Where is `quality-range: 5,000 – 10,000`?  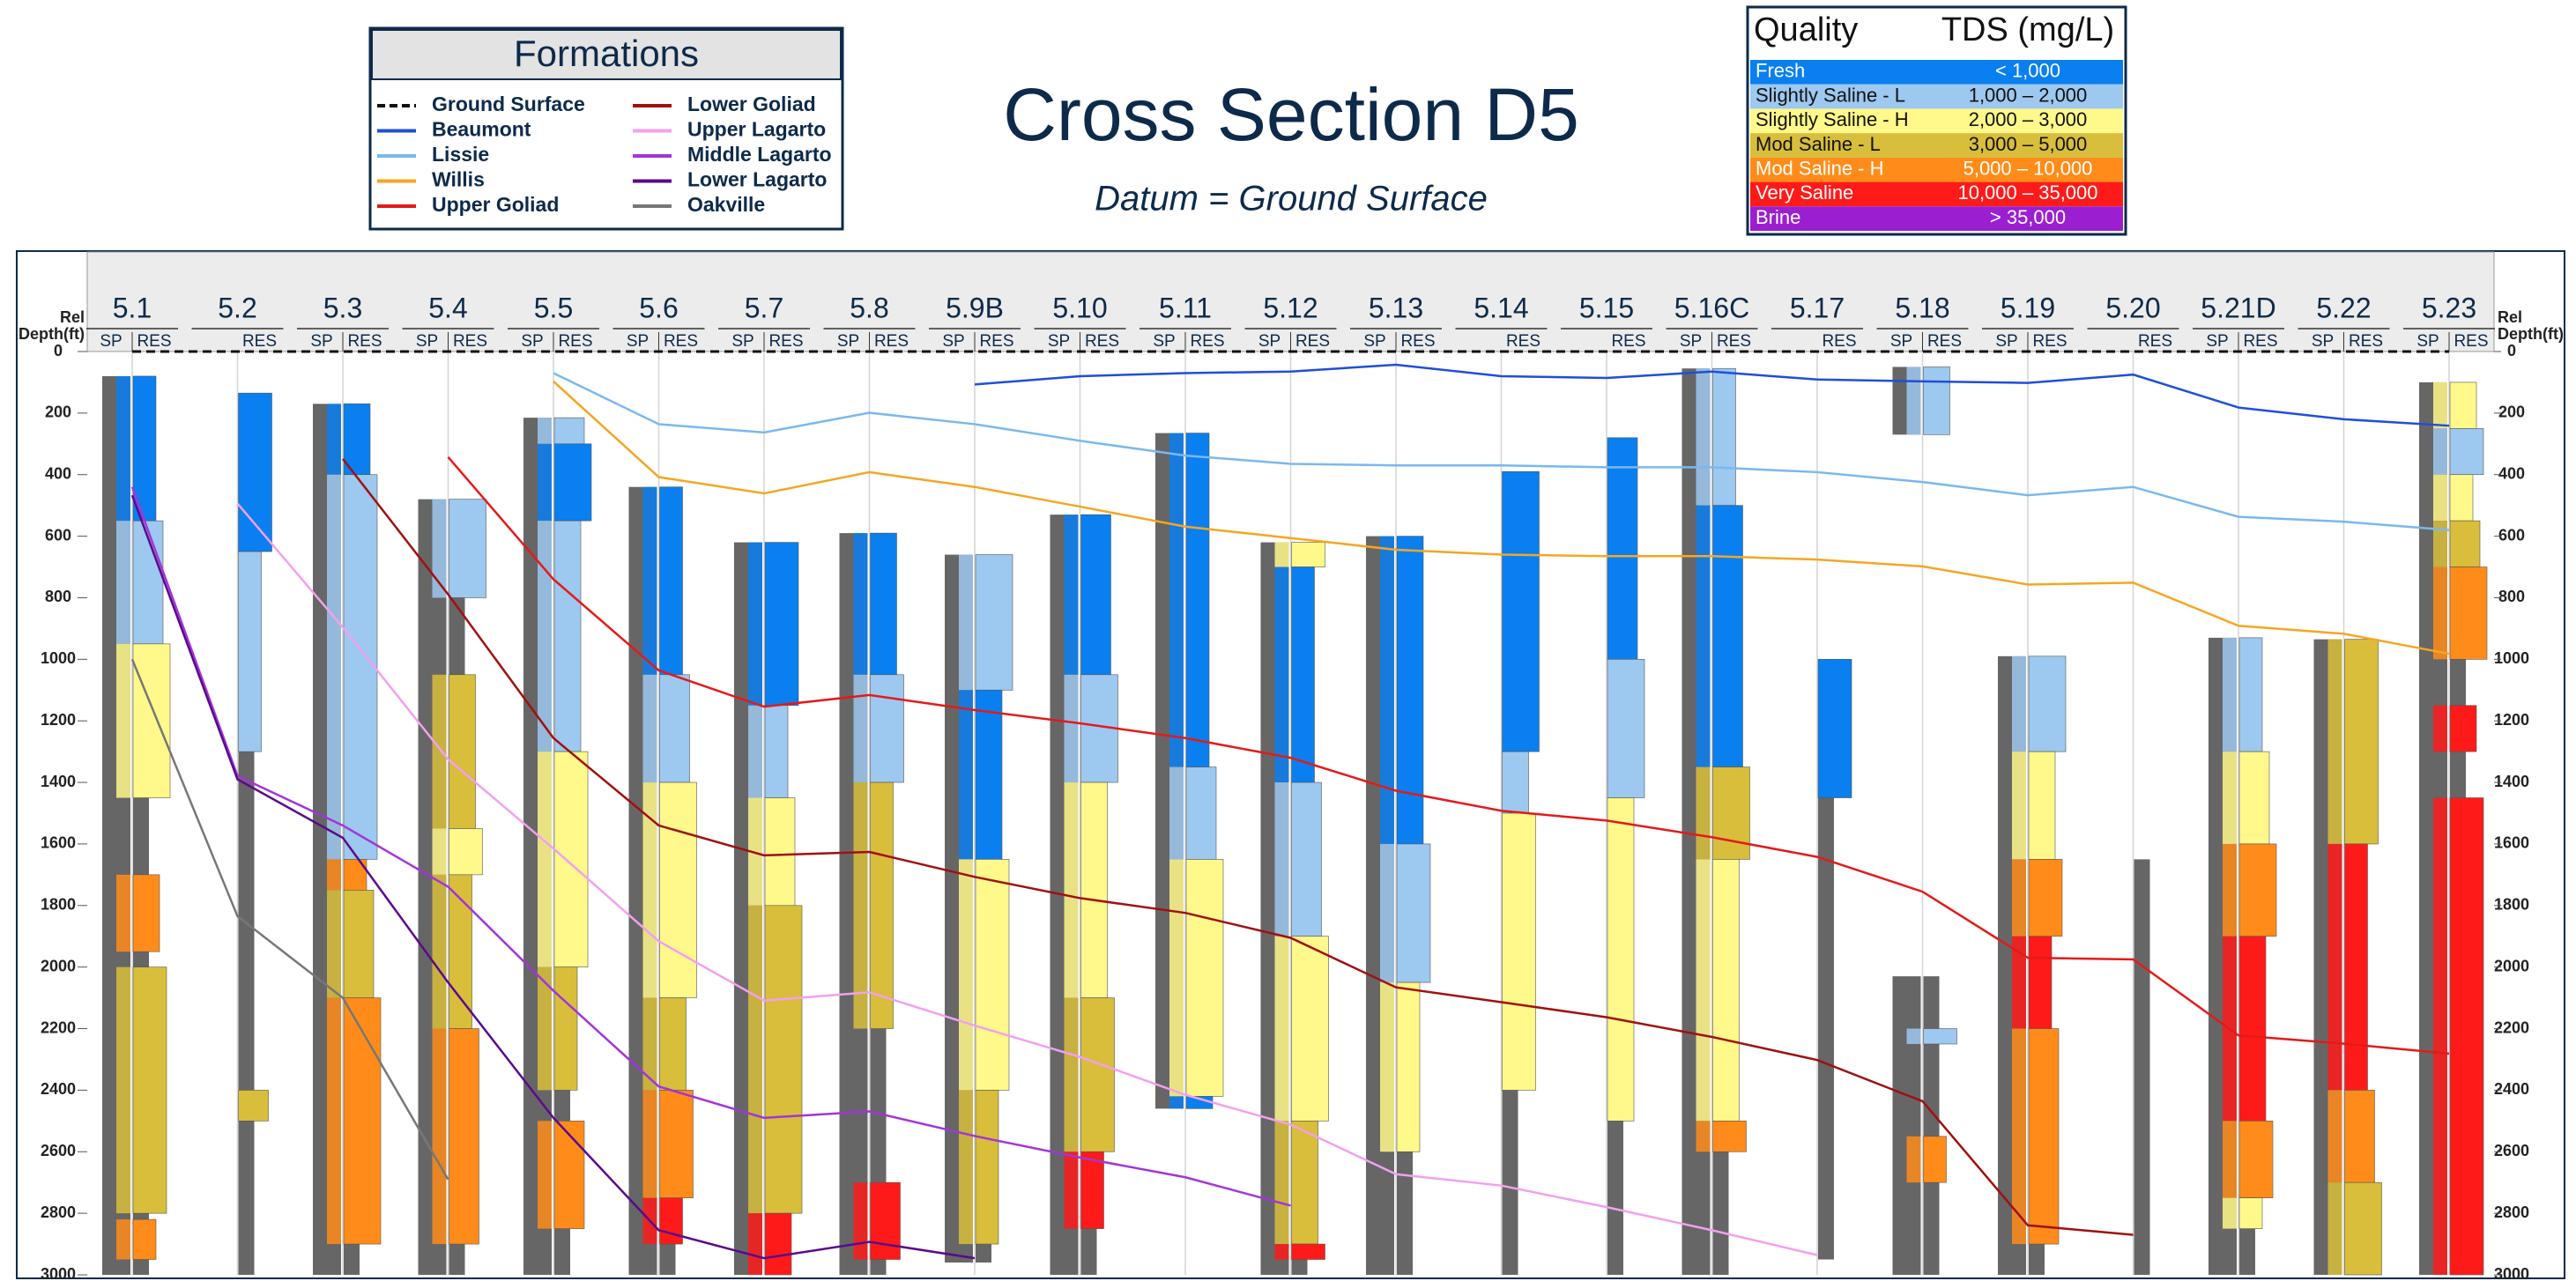
quality-range: 5,000 – 10,000 is located at coordinates (2028, 169).